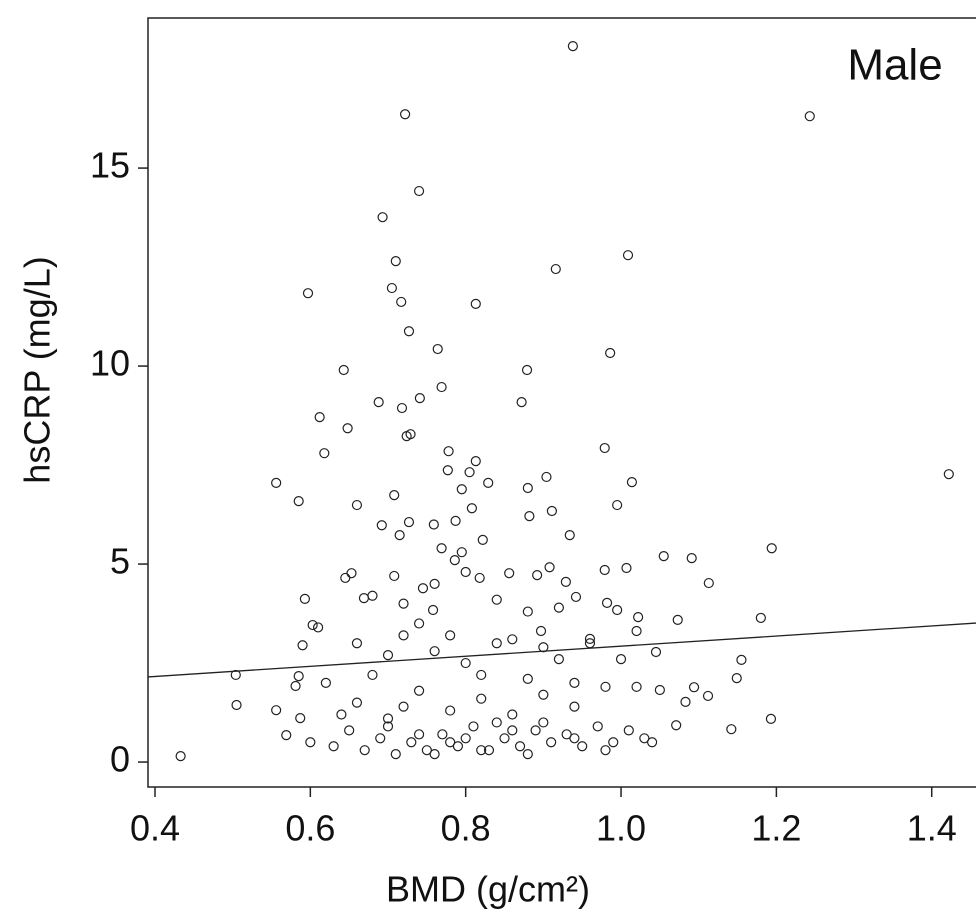 This screenshot has height=922, width=976. What do you see at coordinates (310, 828) in the screenshot?
I see `x-tick-label: 0.6` at bounding box center [310, 828].